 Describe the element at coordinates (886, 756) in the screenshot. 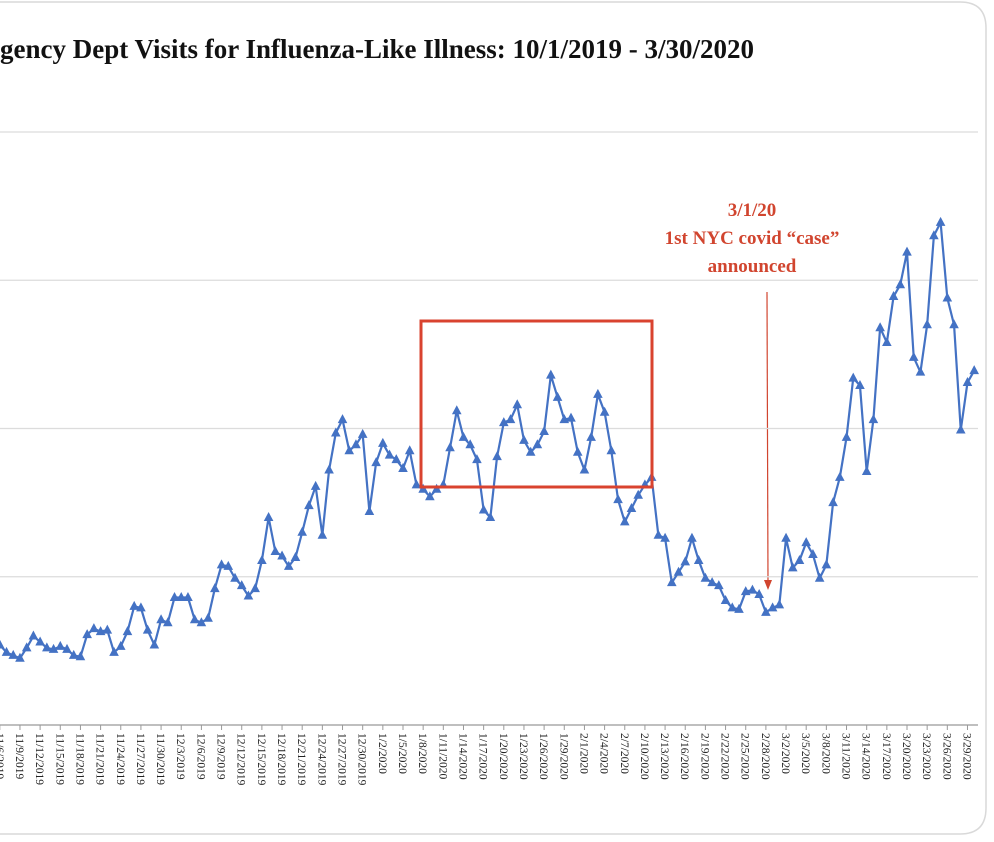

I see `x-tick-label: 3/17/2020` at that location.